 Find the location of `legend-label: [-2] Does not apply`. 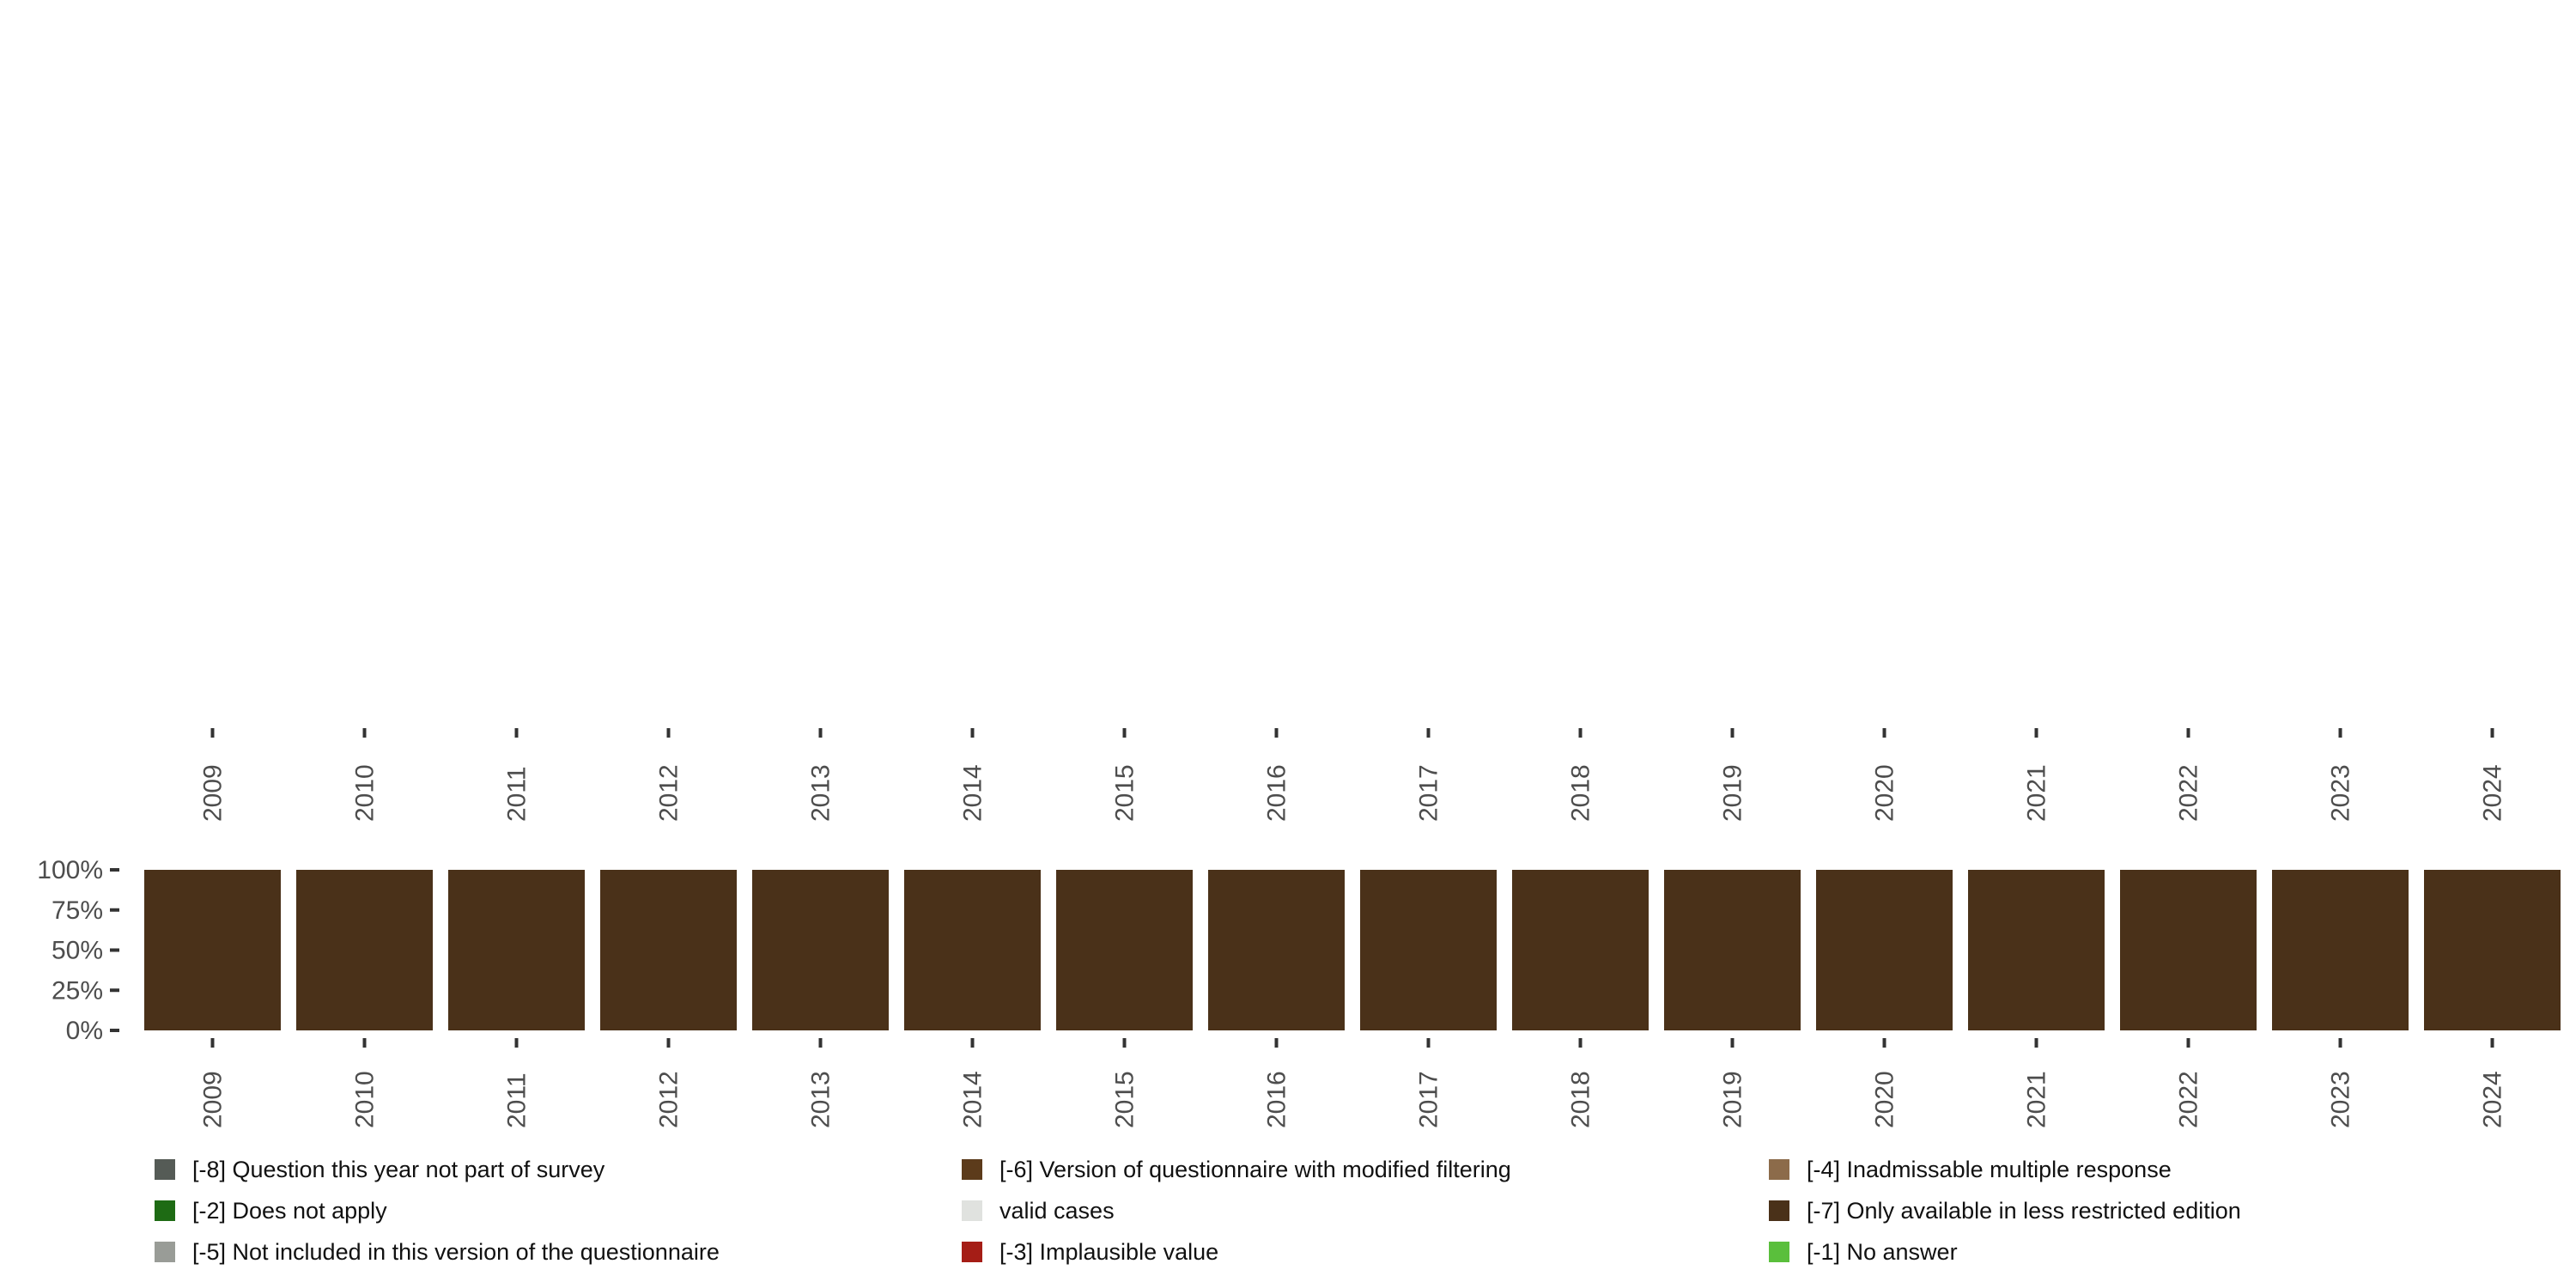

legend-label: [-2] Does not apply is located at coordinates (290, 1211).